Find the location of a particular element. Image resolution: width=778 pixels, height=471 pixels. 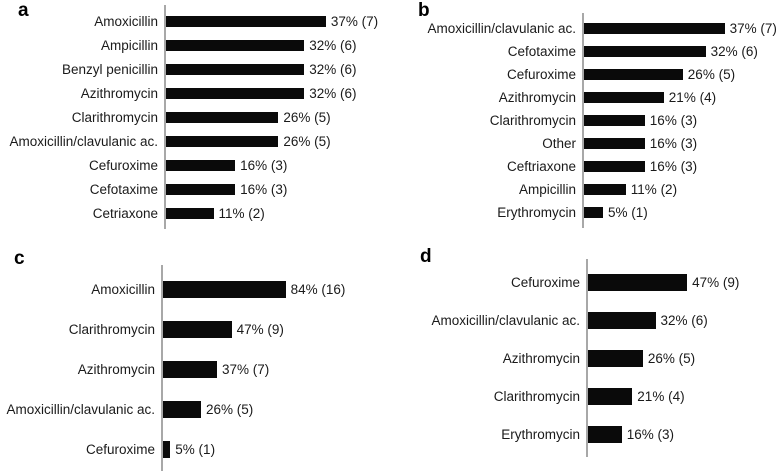

bar-track: 5% (1) is located at coordinates (680, 212).